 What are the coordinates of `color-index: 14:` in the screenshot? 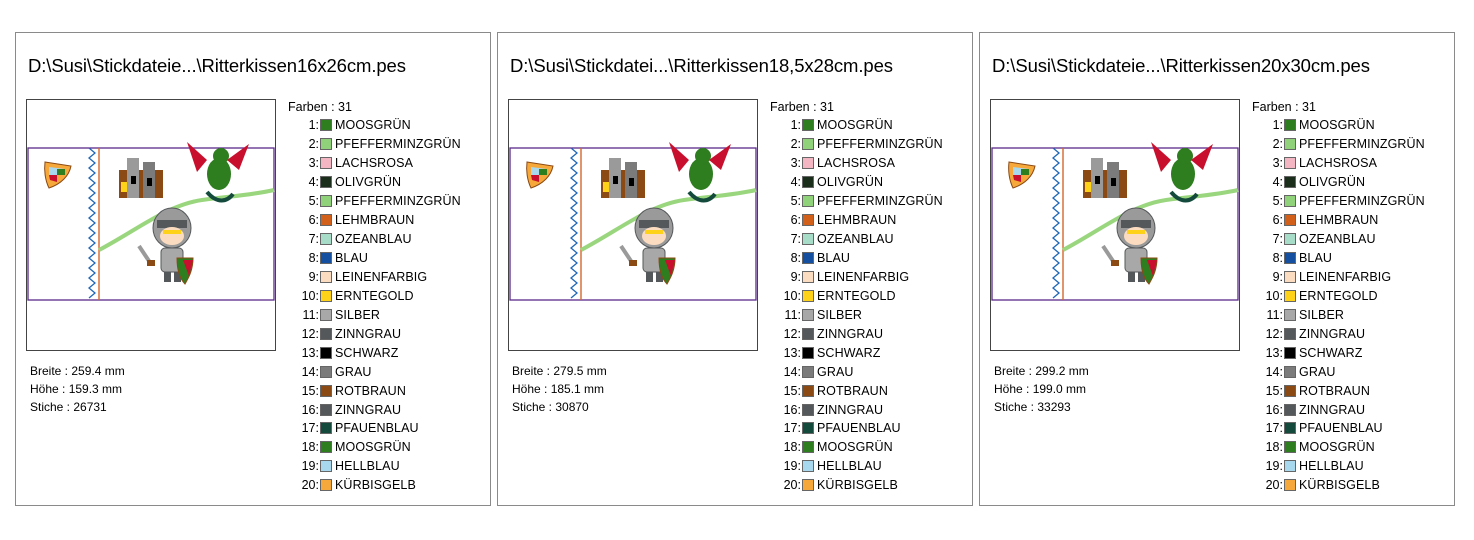 It's located at (1274, 371).